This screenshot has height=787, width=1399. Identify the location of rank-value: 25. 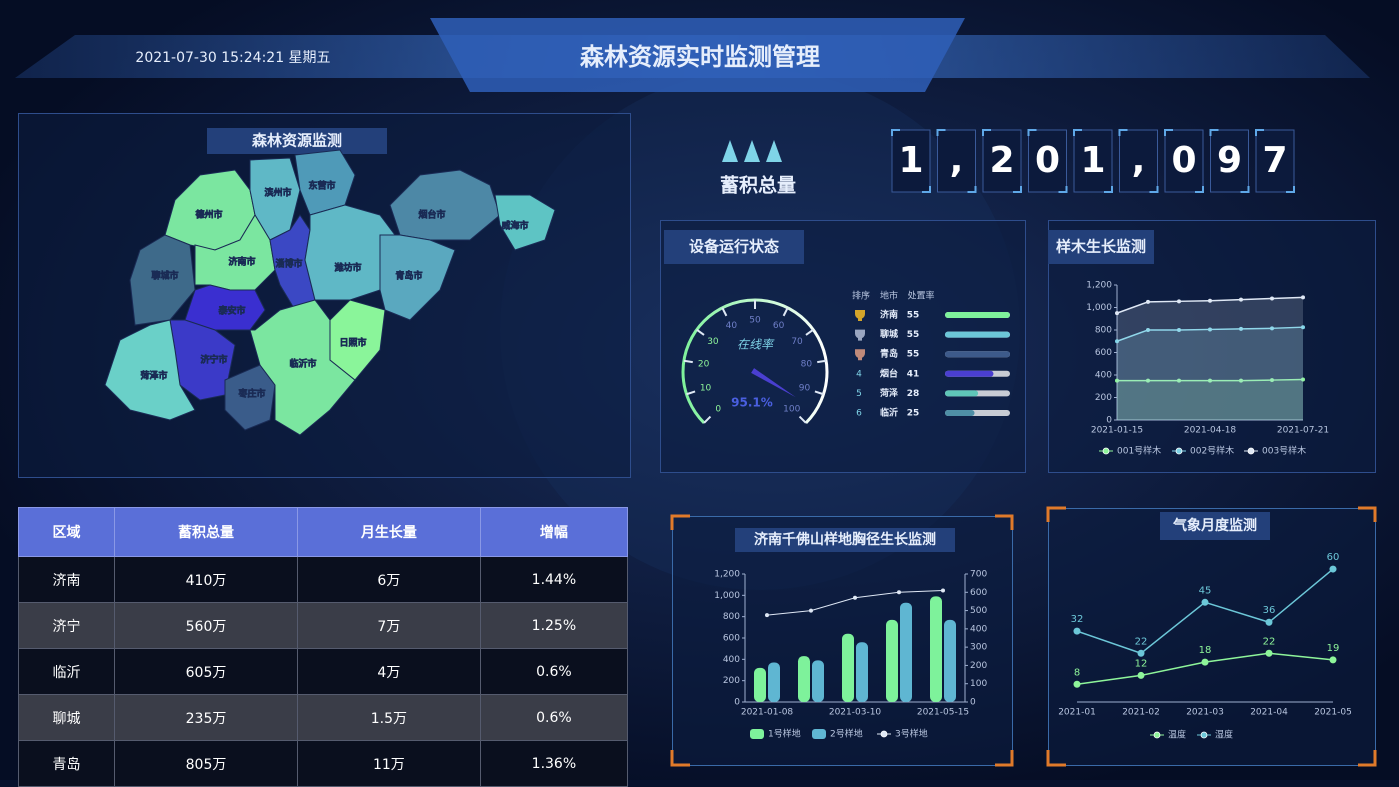
(913, 414).